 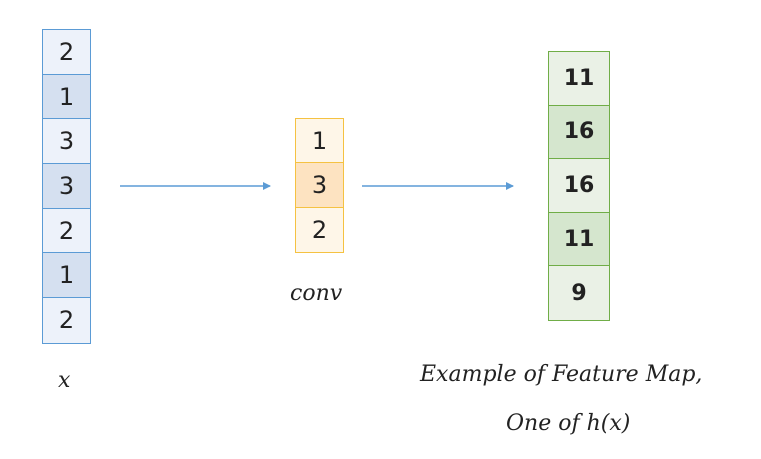 What do you see at coordinates (64, 380) in the screenshot?
I see `input-label: x` at bounding box center [64, 380].